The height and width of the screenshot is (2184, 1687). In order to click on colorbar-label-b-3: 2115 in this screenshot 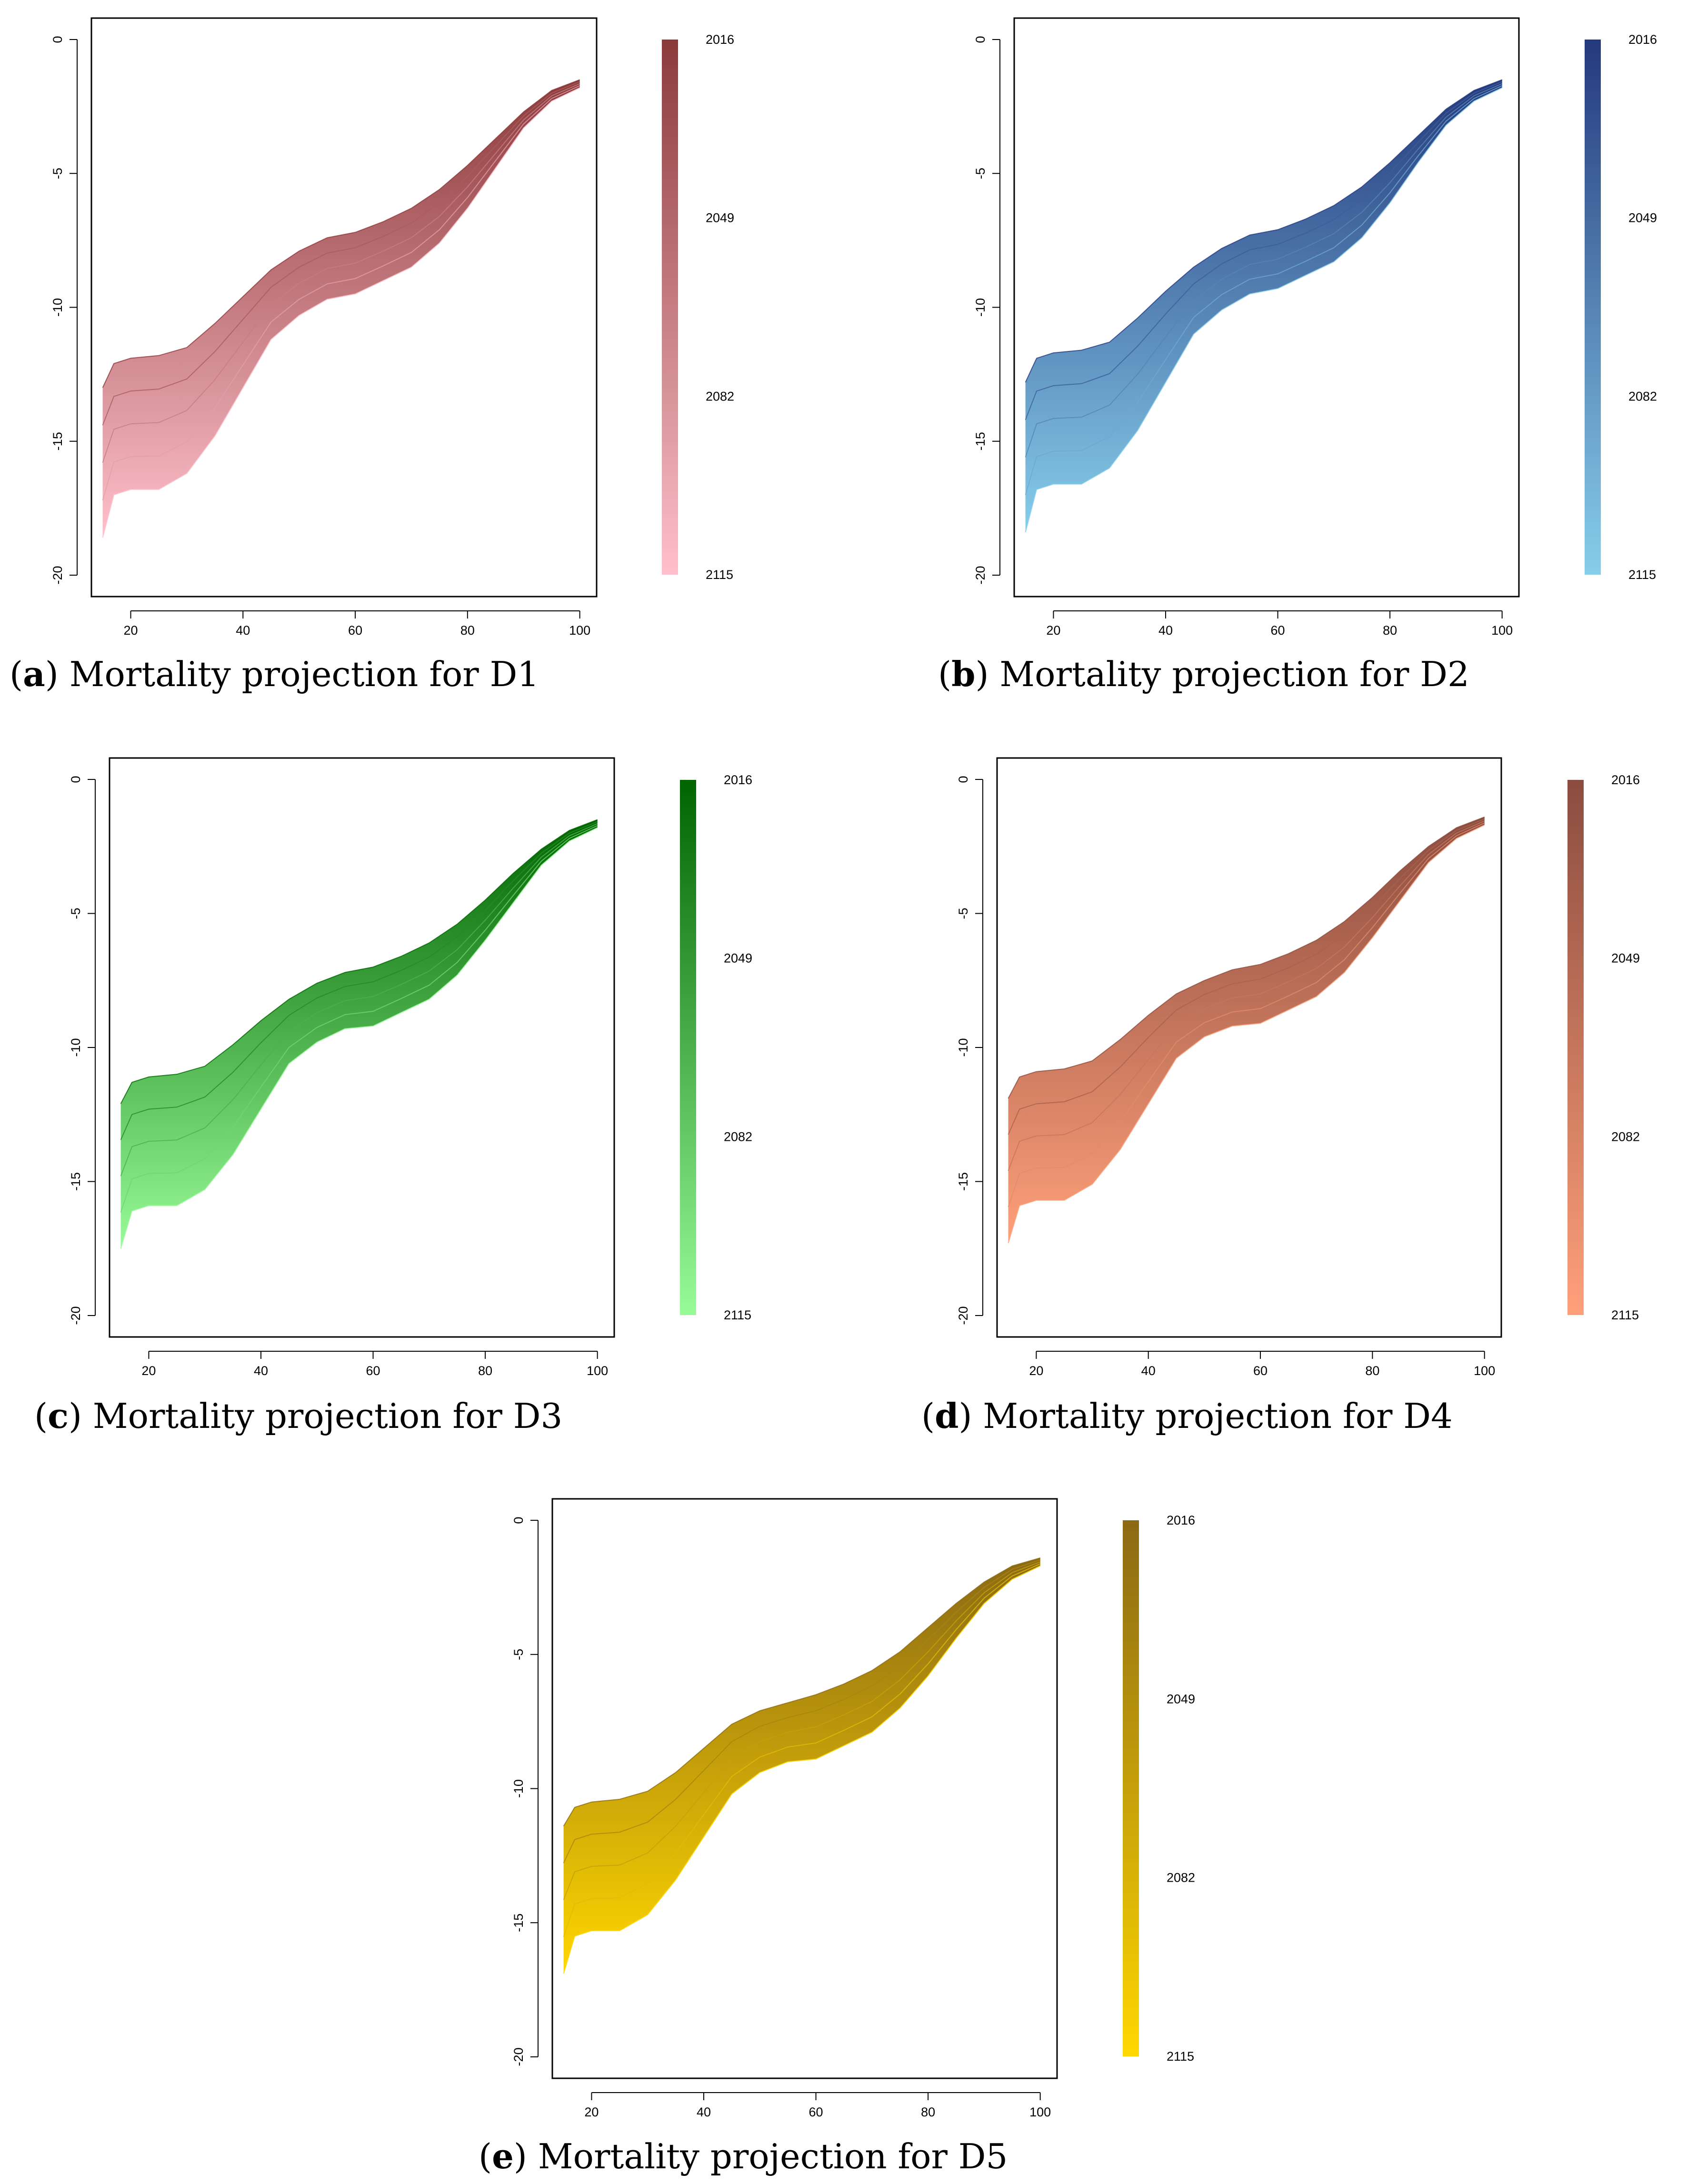, I will do `click(1642, 575)`.